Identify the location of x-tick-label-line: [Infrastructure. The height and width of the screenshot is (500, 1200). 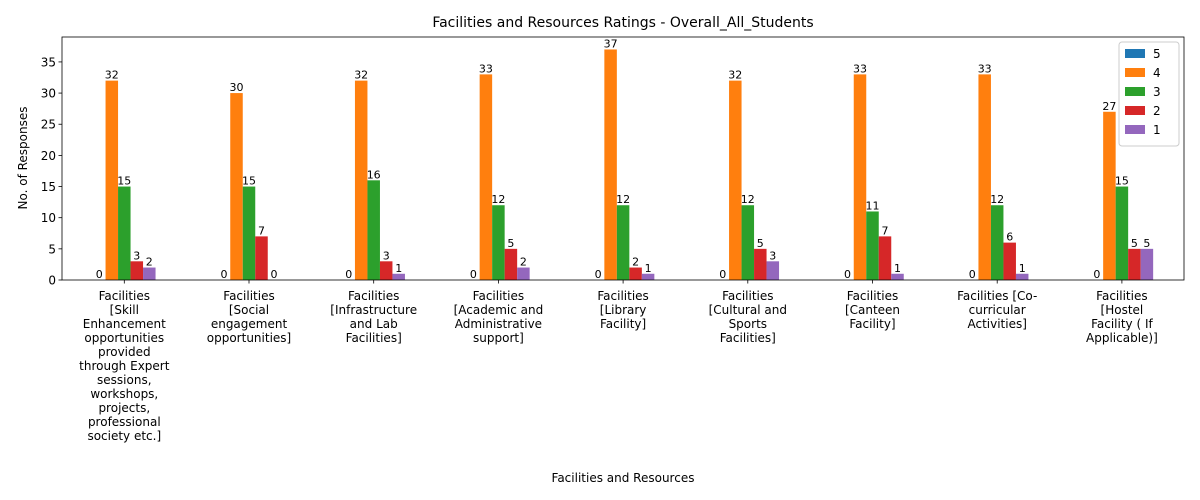
(373, 310).